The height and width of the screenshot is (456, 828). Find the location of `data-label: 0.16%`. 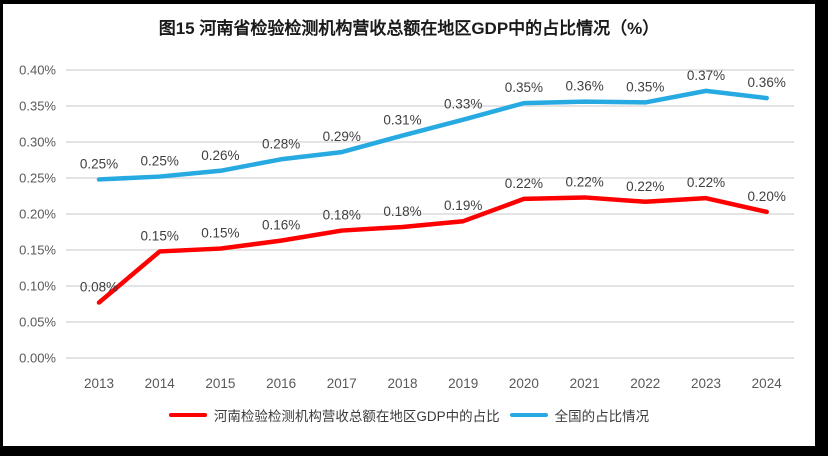

data-label: 0.16% is located at coordinates (281, 225).